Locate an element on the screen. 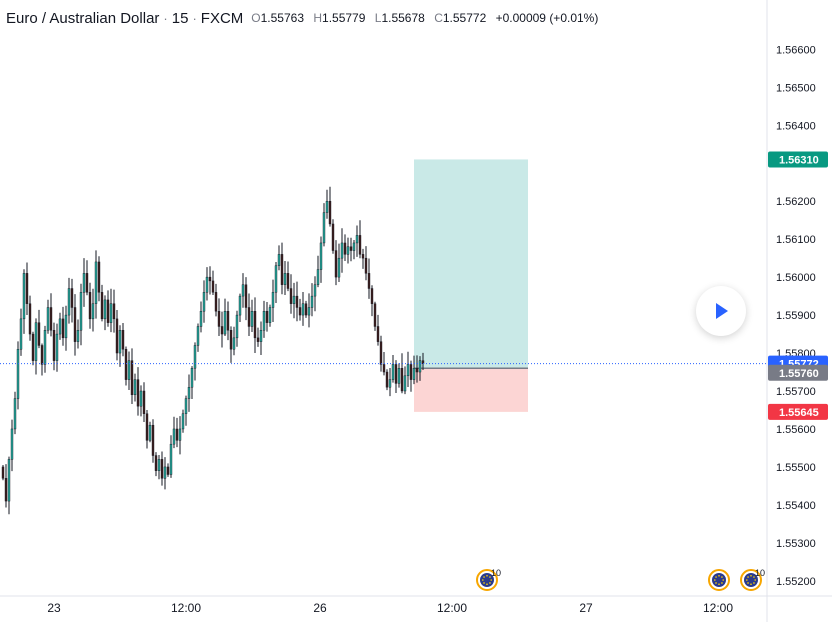  play-replay-button is located at coordinates (721, 311).